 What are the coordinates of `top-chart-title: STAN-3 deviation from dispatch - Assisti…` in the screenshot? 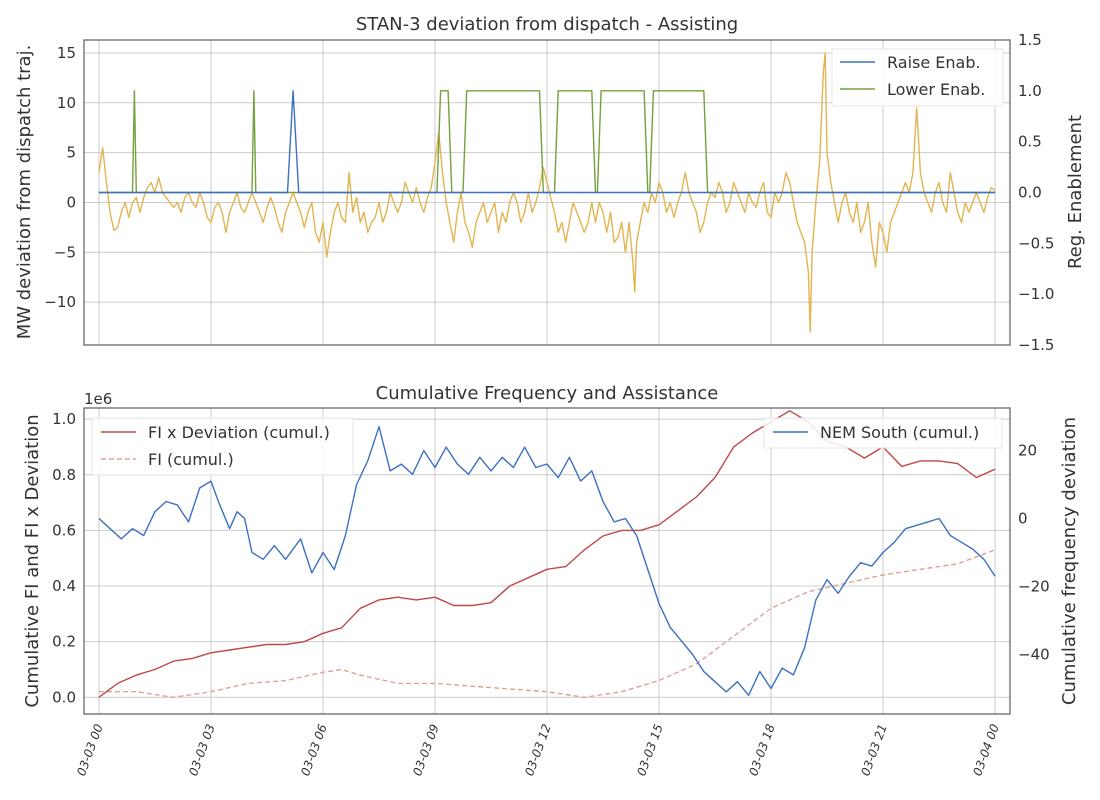 It's located at (547, 24).